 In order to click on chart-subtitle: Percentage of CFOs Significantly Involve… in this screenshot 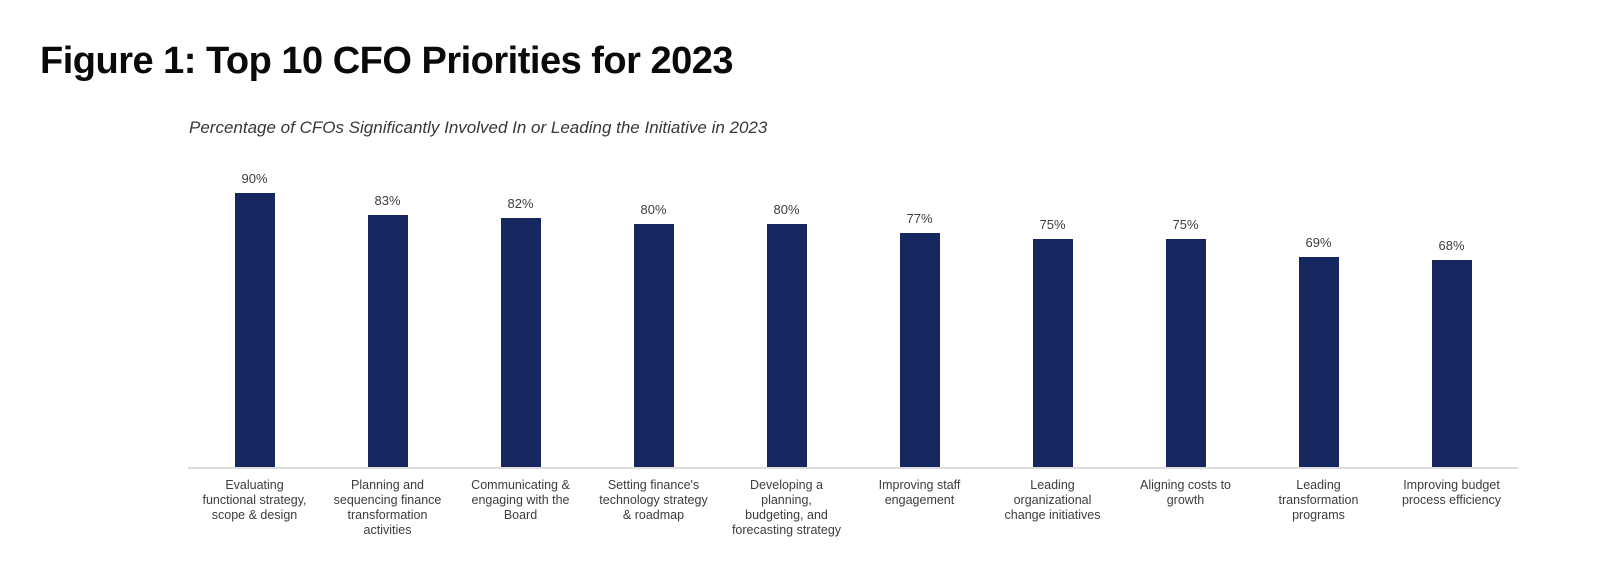, I will do `click(478, 127)`.